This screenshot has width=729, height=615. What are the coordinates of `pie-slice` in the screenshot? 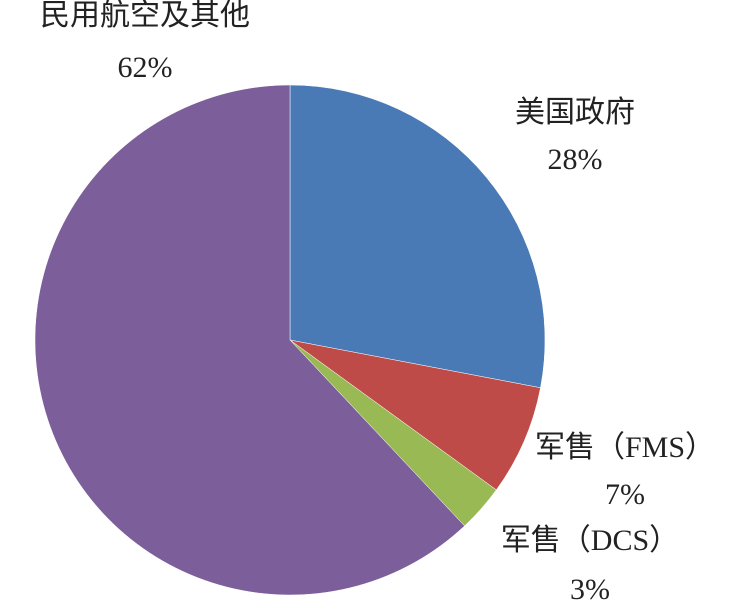 It's located at (415, 415).